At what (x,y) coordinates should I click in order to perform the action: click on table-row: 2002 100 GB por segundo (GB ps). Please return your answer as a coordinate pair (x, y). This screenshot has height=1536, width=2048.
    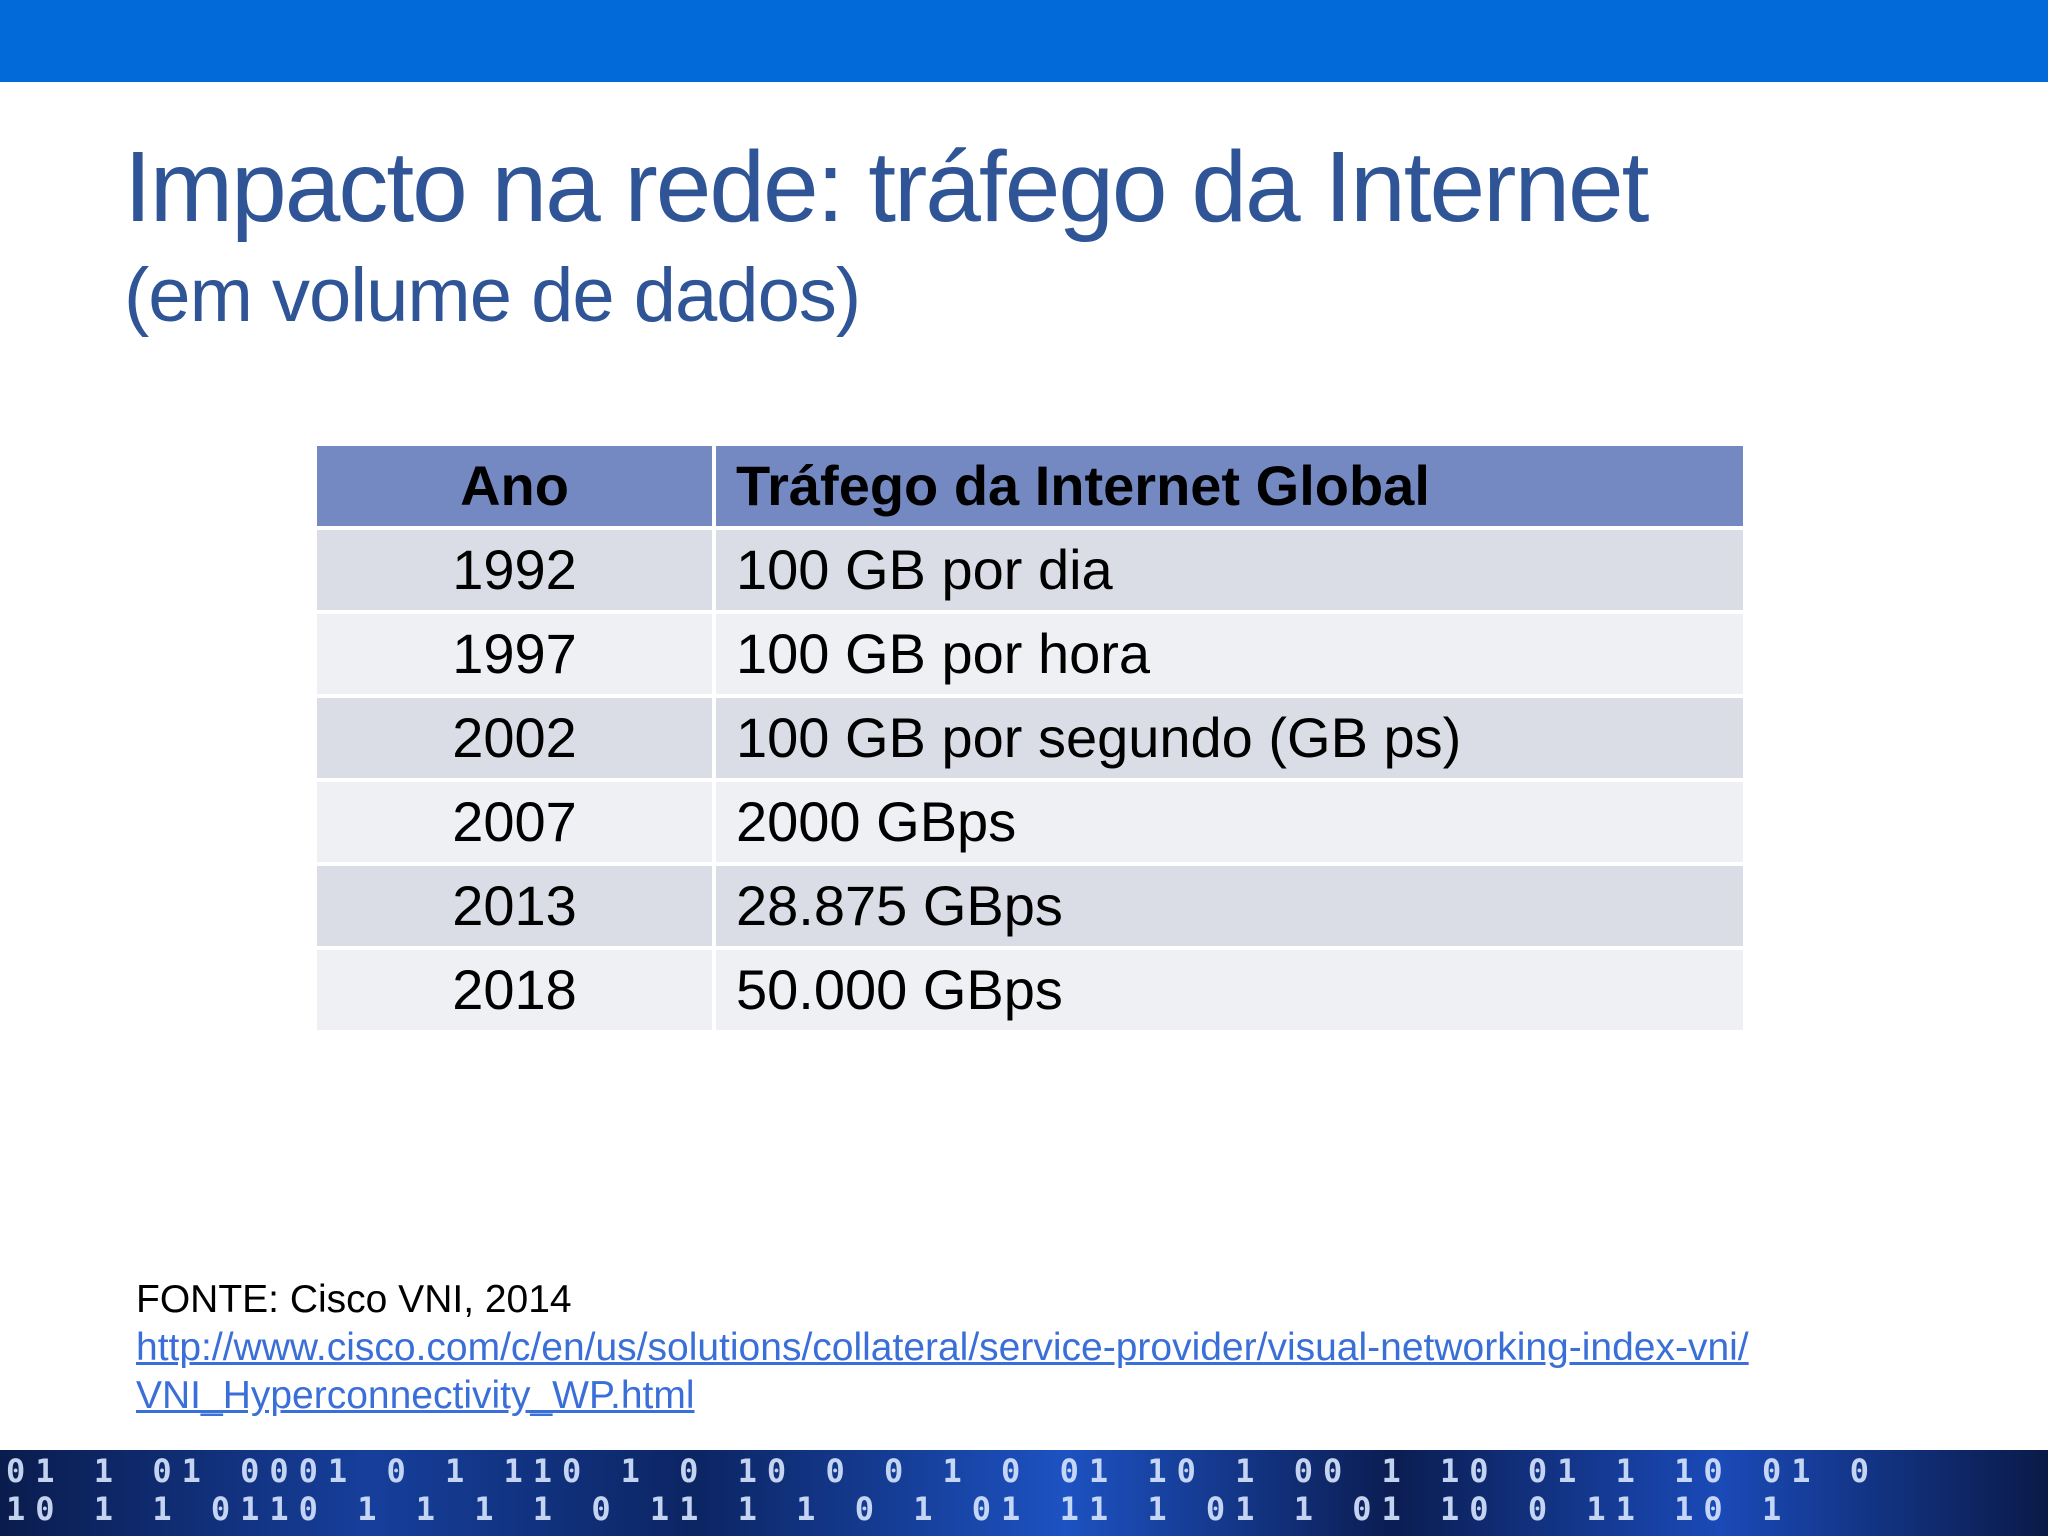
    Looking at the image, I should click on (1030, 738).